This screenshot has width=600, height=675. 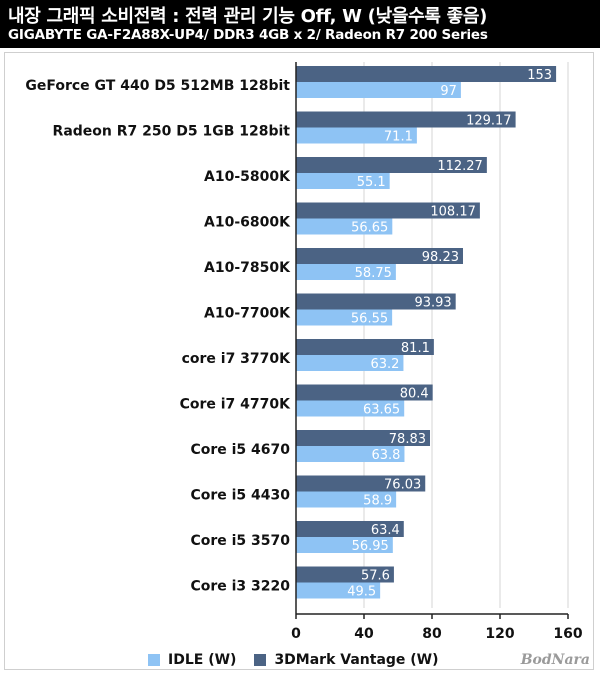 I want to click on chart-title: 내장 그래픽 소비전력 : 전력 관리 기능 Off, W (낮을수록 좋음), so click(x=248, y=16).